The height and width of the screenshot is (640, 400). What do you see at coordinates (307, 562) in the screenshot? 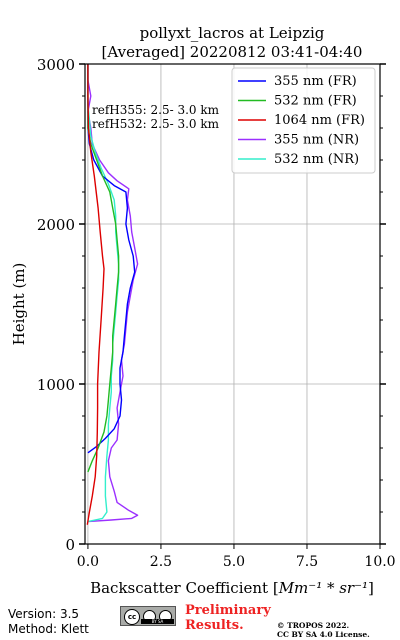
I see `x-tick-label: 7.5` at bounding box center [307, 562].